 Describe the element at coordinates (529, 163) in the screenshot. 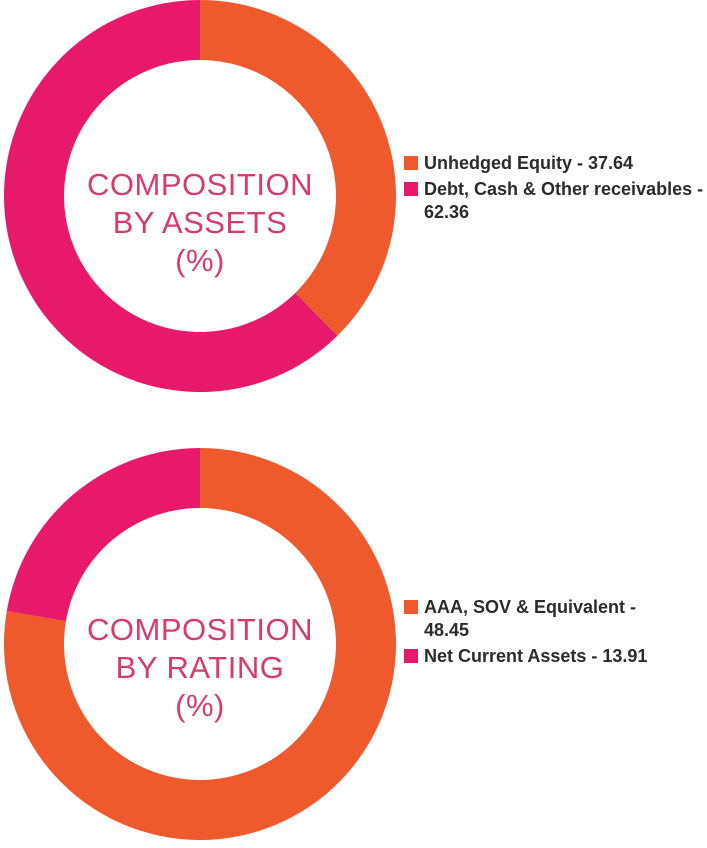

I see `legend-label-unhedged-equity: Unhedged Equity - 37.64` at that location.